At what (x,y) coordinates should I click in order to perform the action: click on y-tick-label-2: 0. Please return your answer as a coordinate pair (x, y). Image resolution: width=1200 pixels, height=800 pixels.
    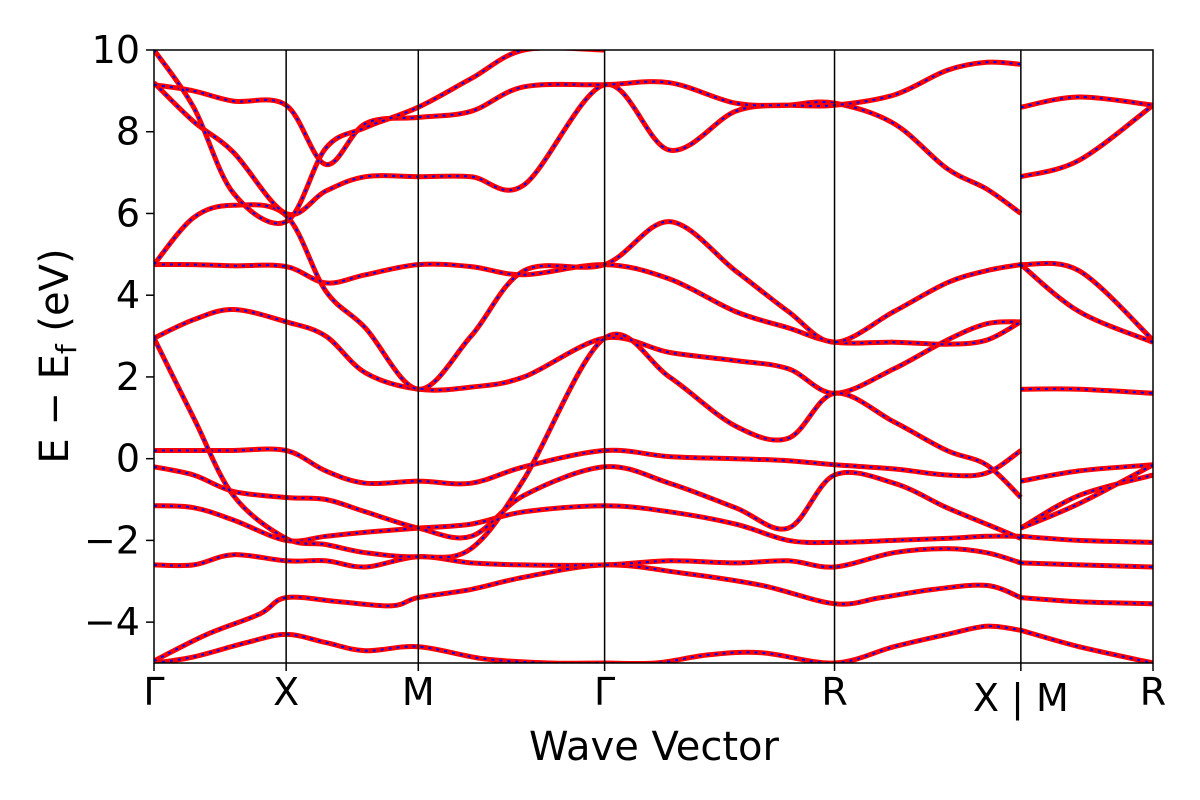
    Looking at the image, I should click on (128, 459).